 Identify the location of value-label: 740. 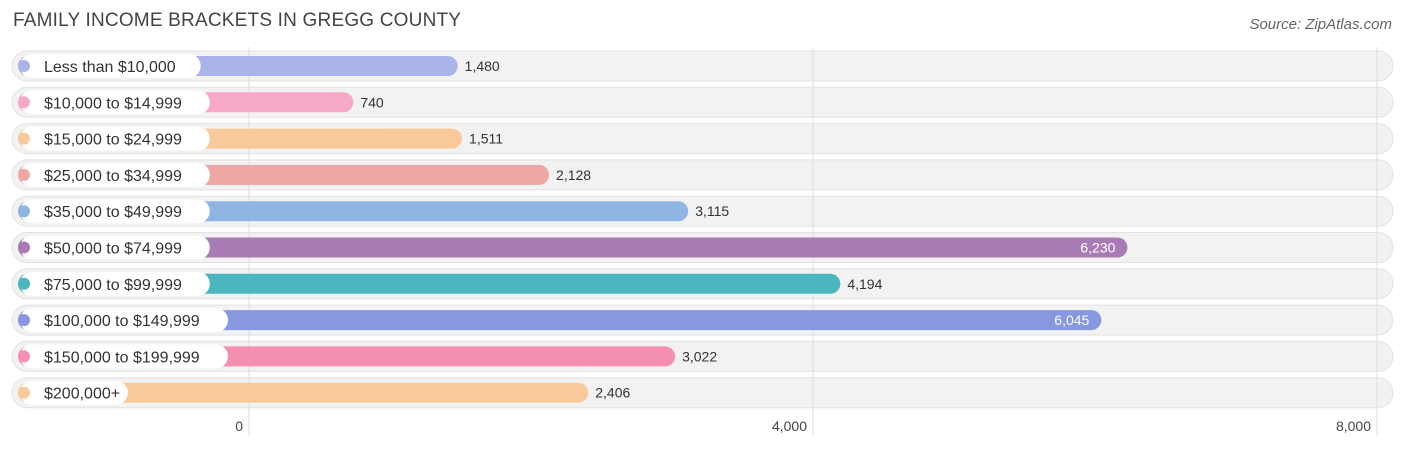
(372, 102).